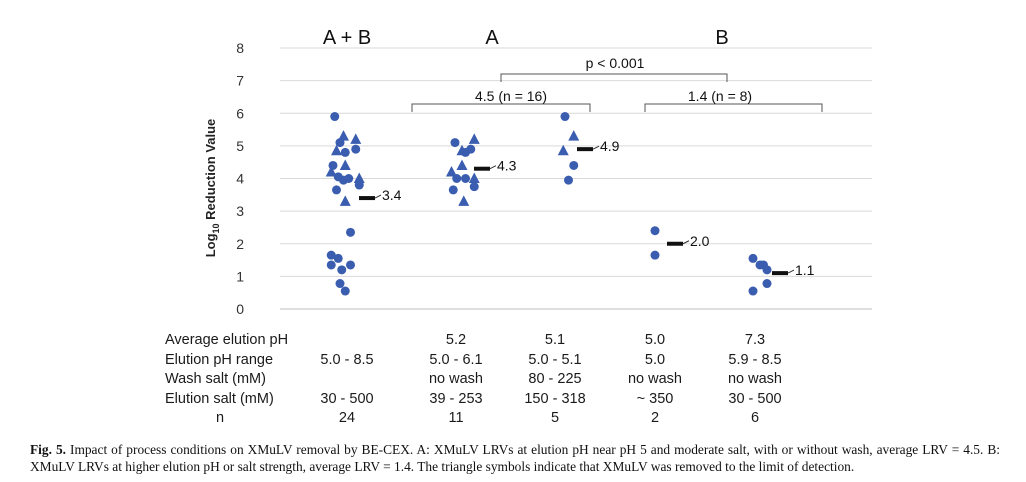  Describe the element at coordinates (240, 309) in the screenshot. I see `y-tick-label-0: 0` at that location.